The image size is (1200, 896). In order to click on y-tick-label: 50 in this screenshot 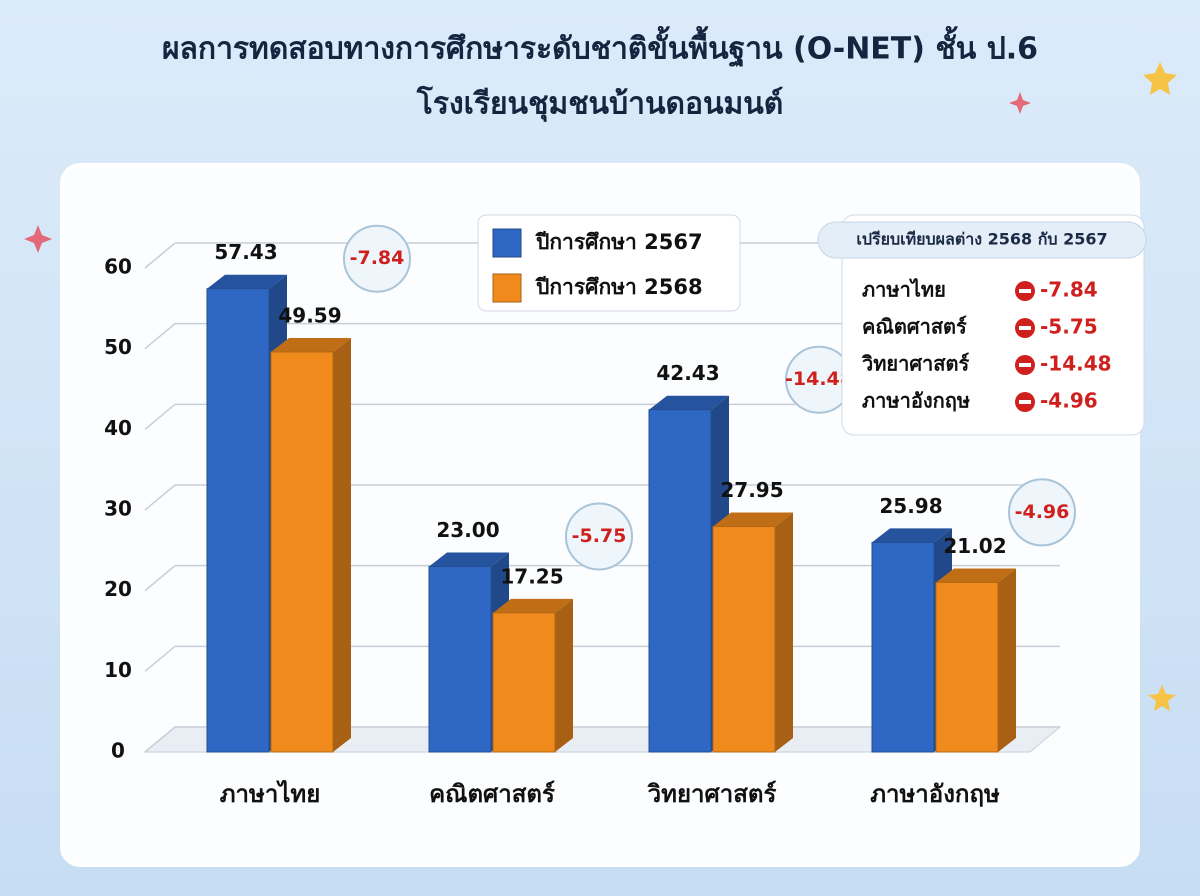, I will do `click(118, 347)`.